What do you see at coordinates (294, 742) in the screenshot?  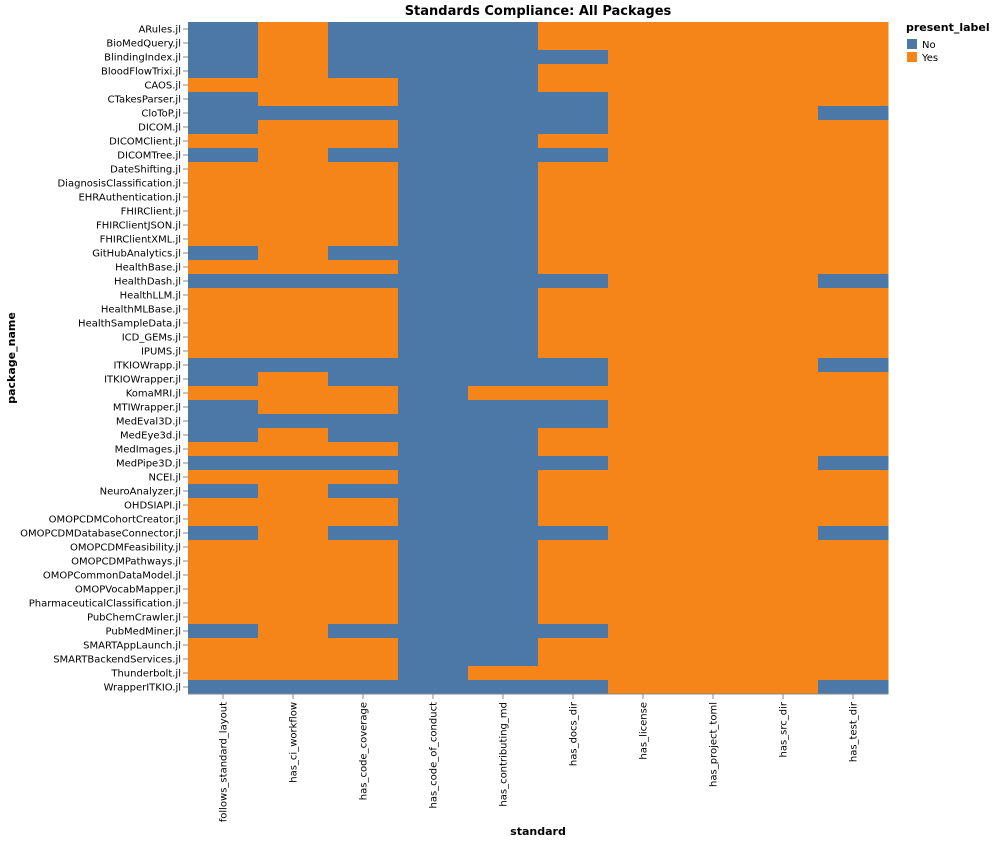 I see `x-tick-label: has_ci_workflow` at bounding box center [294, 742].